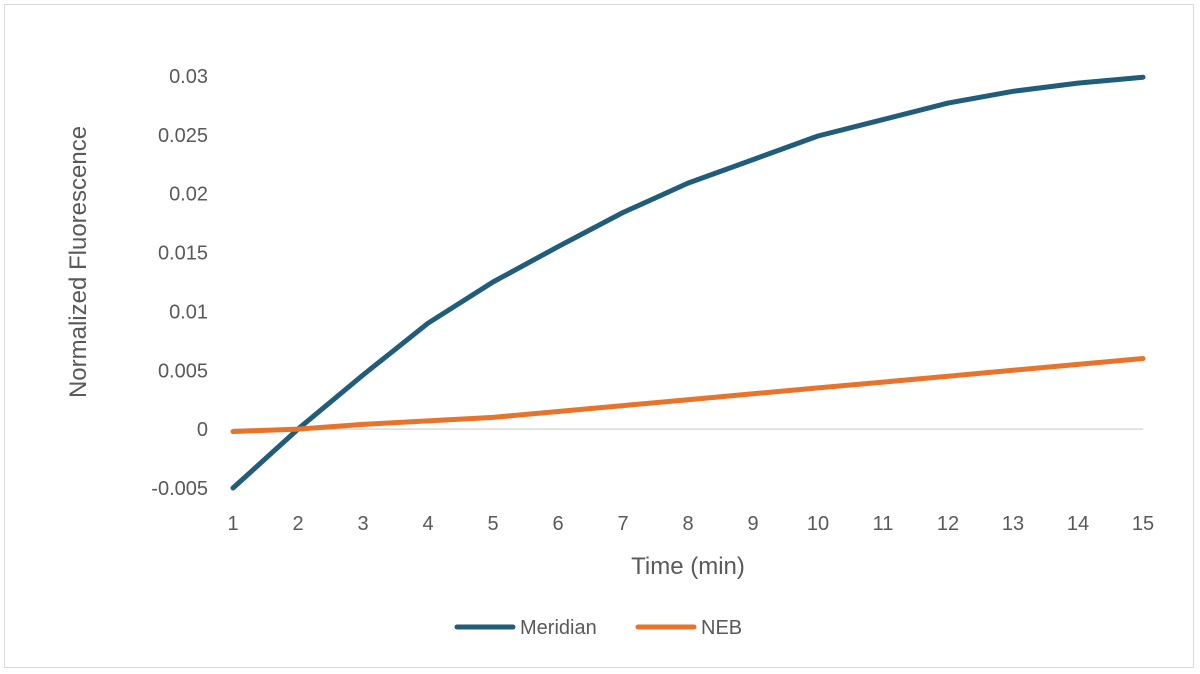  Describe the element at coordinates (688, 566) in the screenshot. I see `x-axis-title: Time (min)` at that location.